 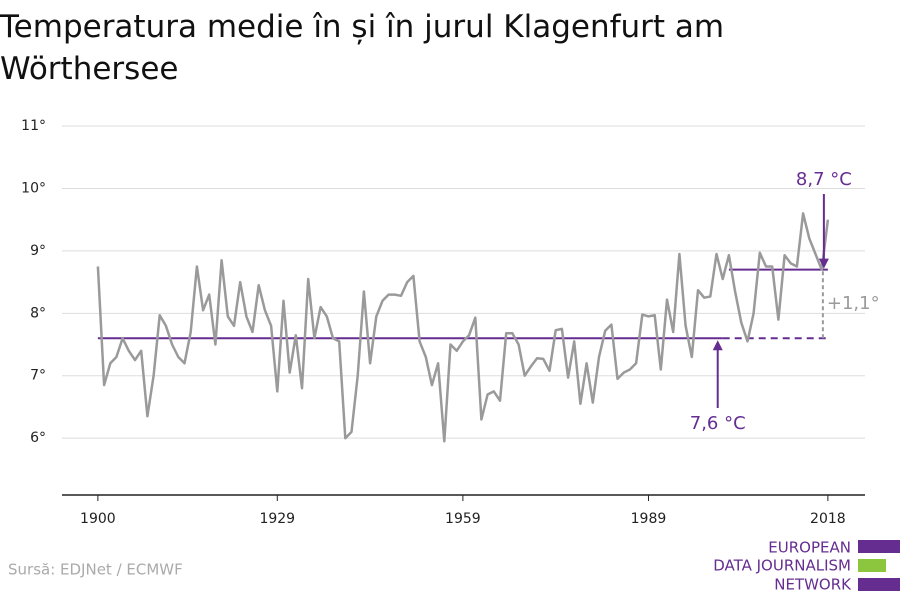 What do you see at coordinates (98, 519) in the screenshot?
I see `x-tick-label: 1900` at bounding box center [98, 519].